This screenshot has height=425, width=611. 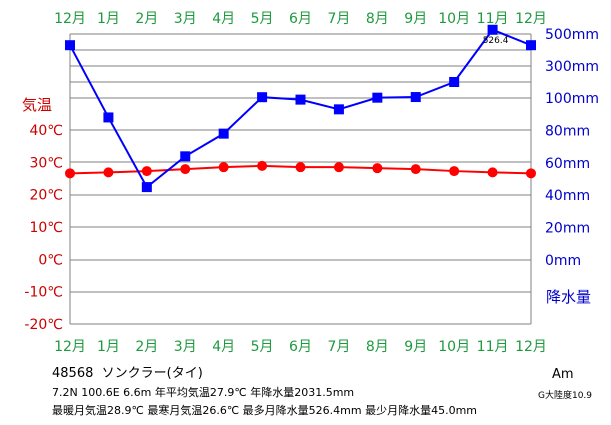 What do you see at coordinates (454, 347) in the screenshot?
I see `month-label-bottom: 10月` at bounding box center [454, 347].